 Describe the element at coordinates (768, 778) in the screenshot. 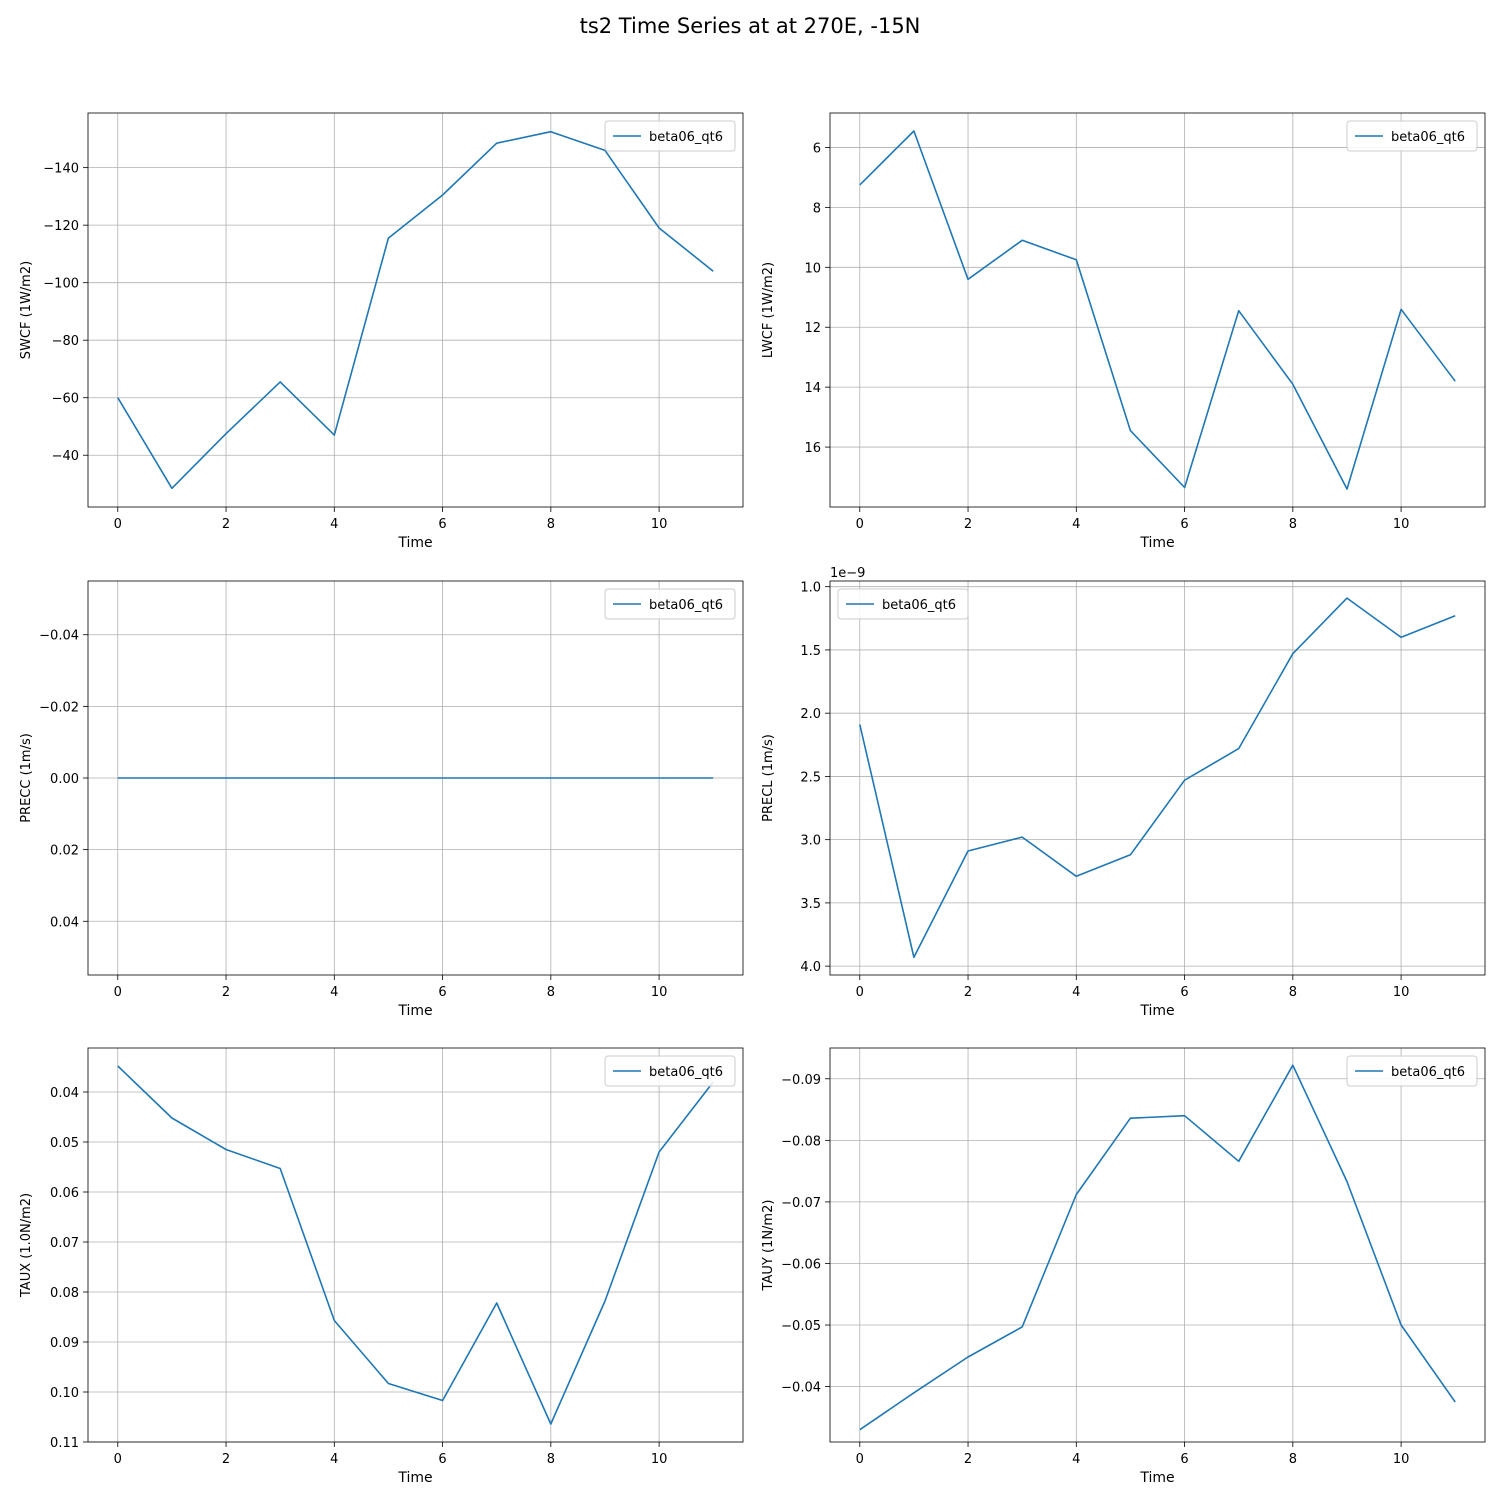

I see `y-axis-label: PRECL (1m/s)` at that location.